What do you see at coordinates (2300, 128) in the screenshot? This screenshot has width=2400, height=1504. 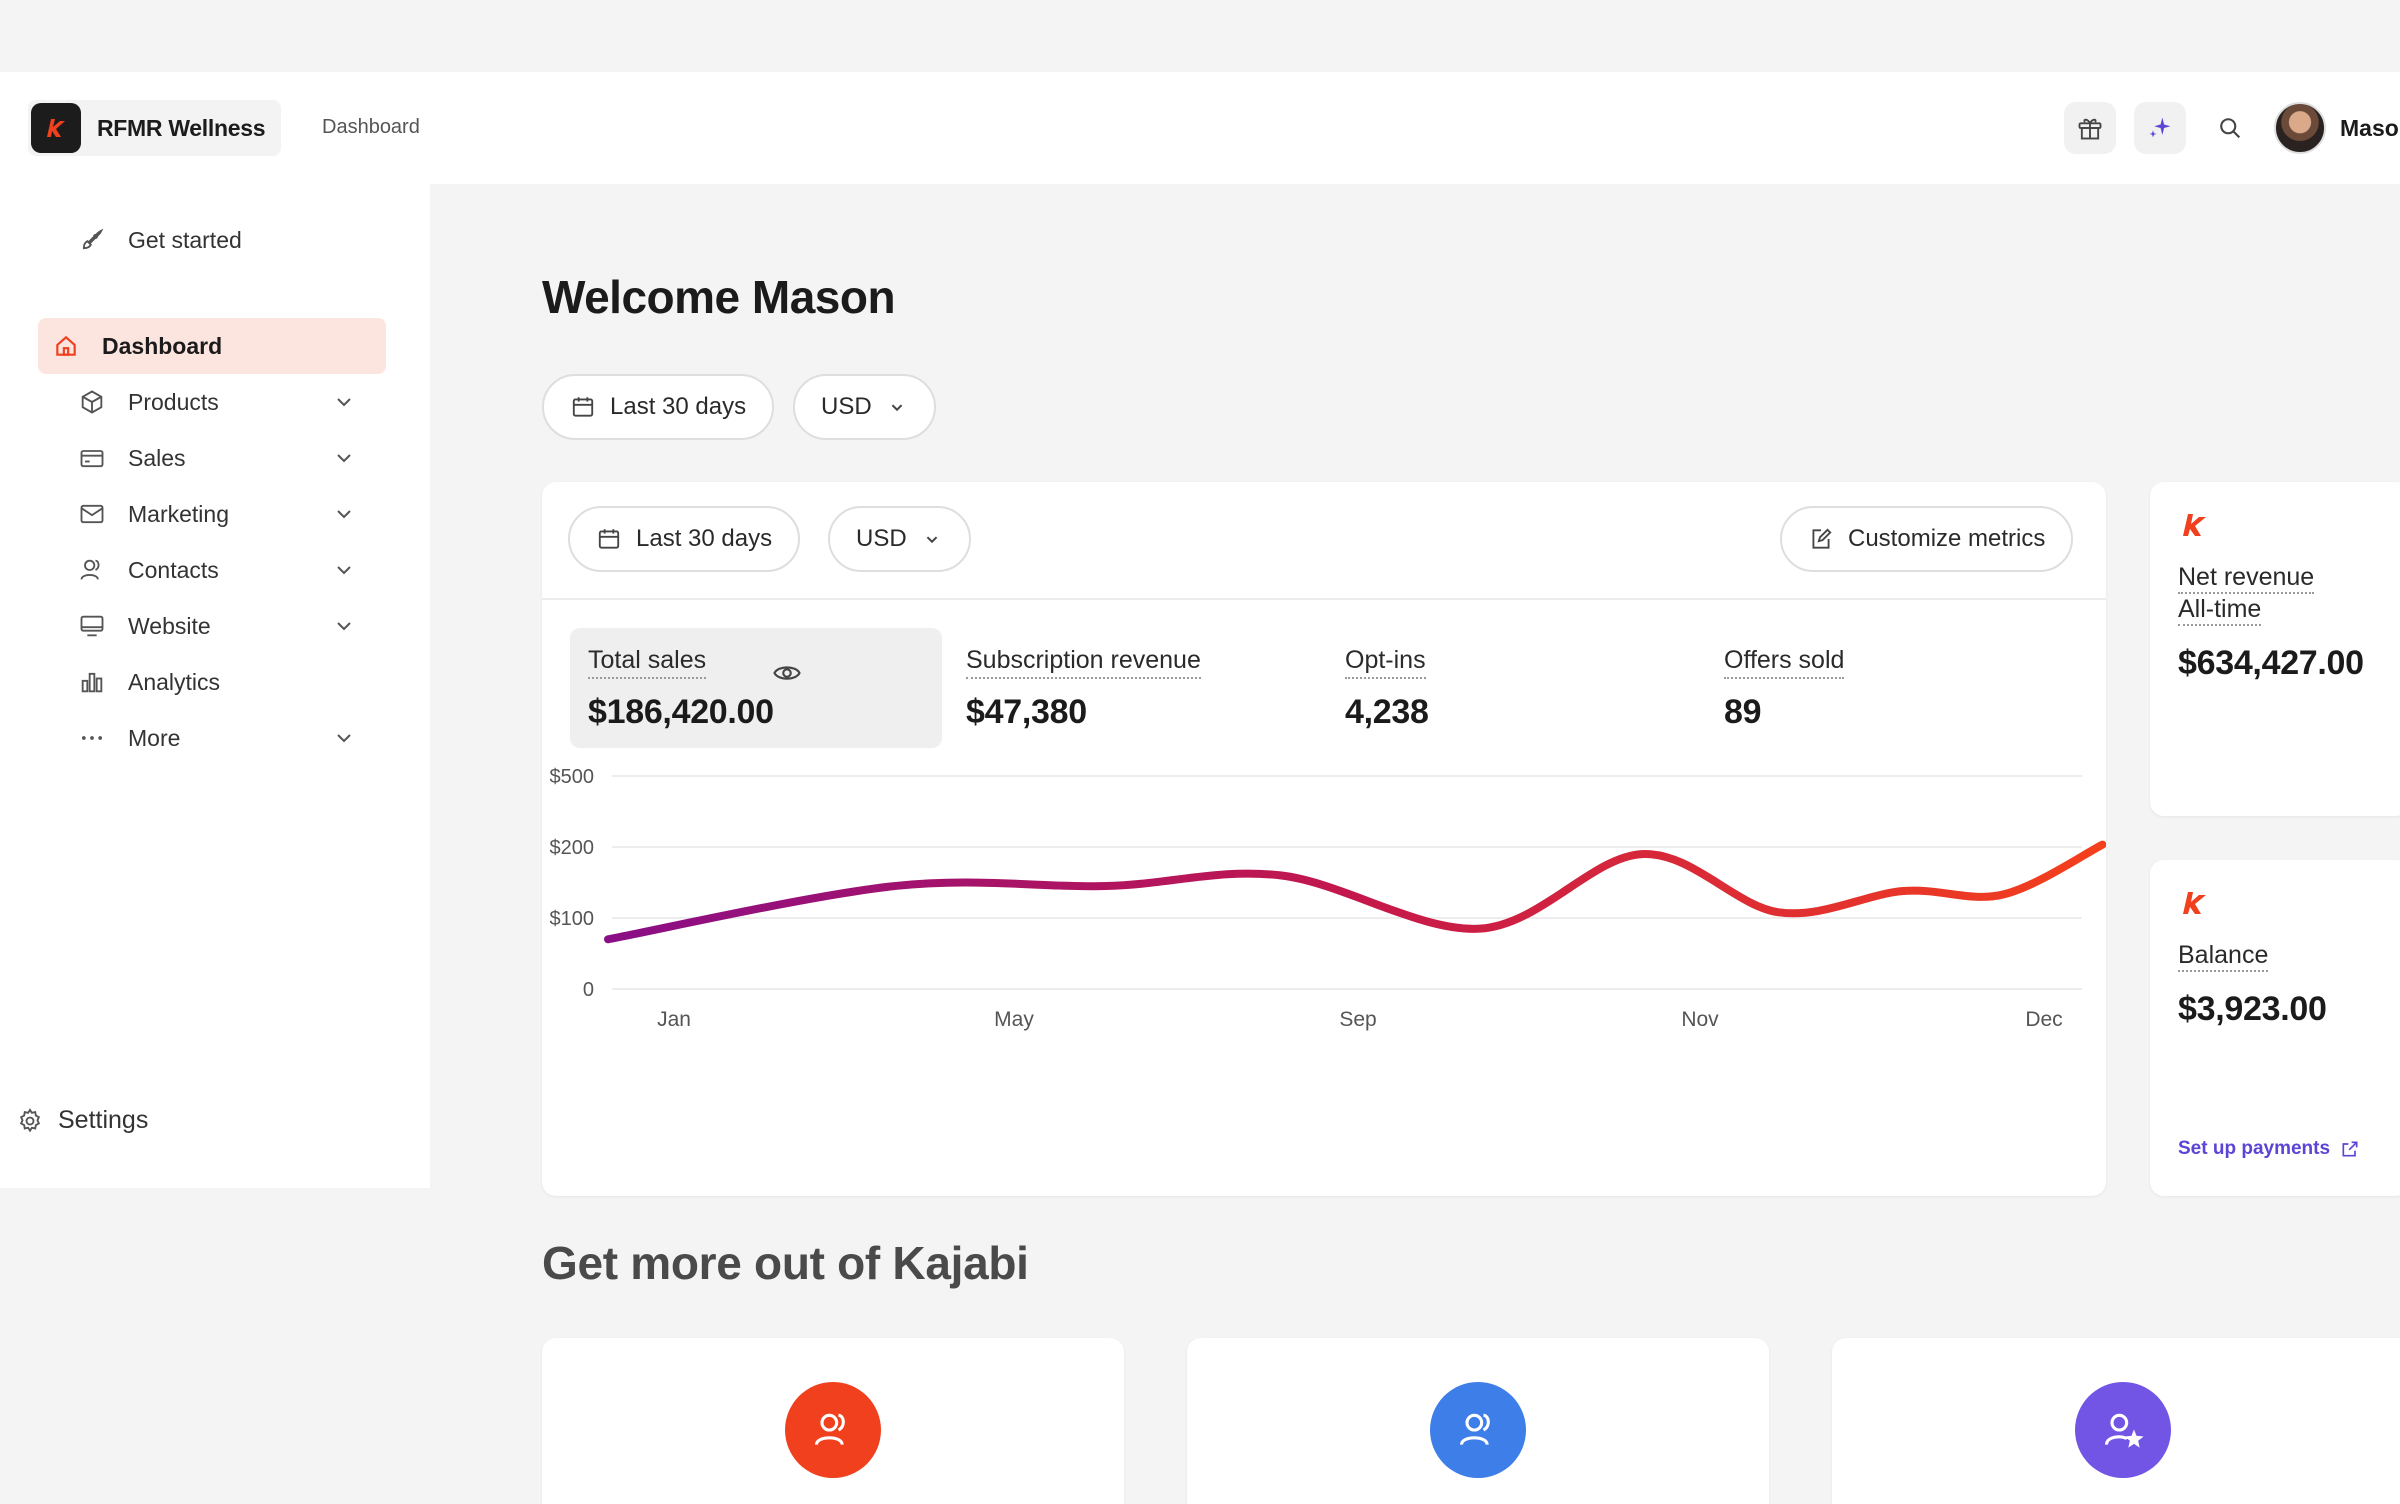 I see `avatar` at bounding box center [2300, 128].